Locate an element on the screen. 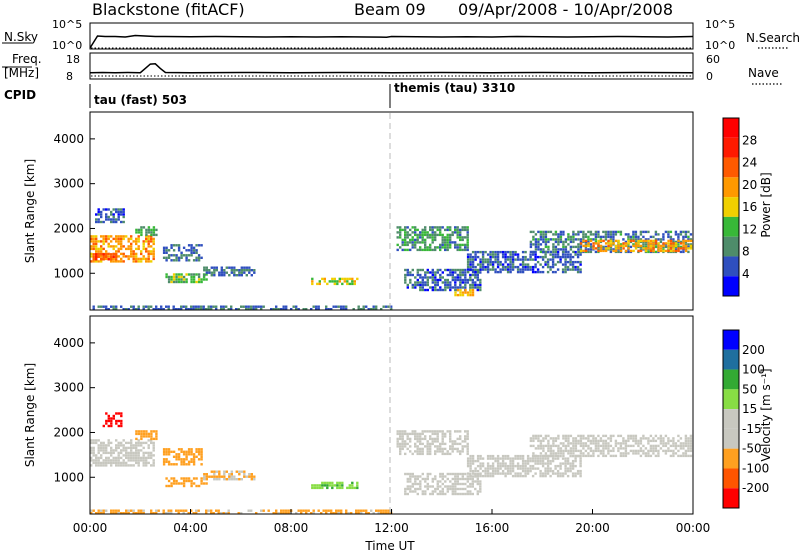 This screenshot has height=554, width=800. freq-series-line is located at coordinates (391, 68).